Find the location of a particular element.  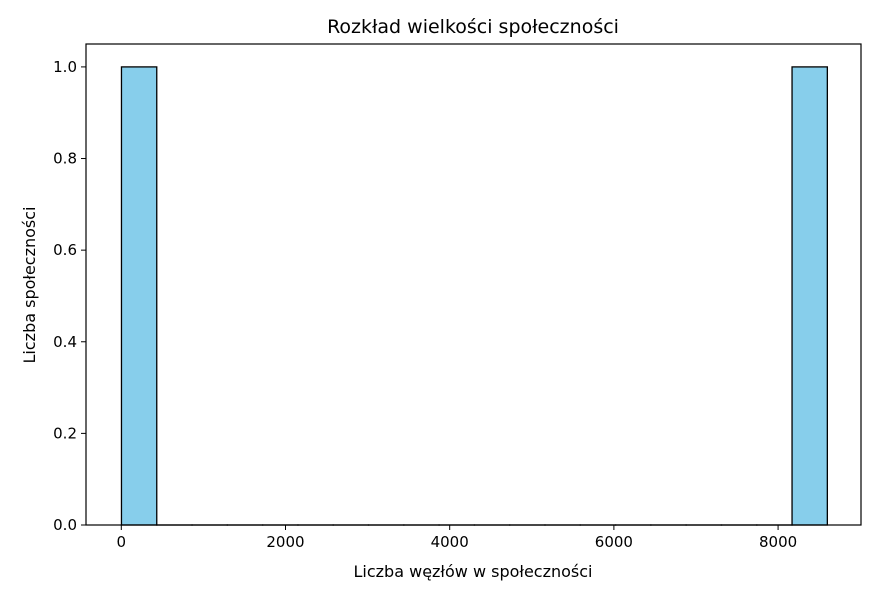

x-tick-label: 2000 is located at coordinates (285, 542).